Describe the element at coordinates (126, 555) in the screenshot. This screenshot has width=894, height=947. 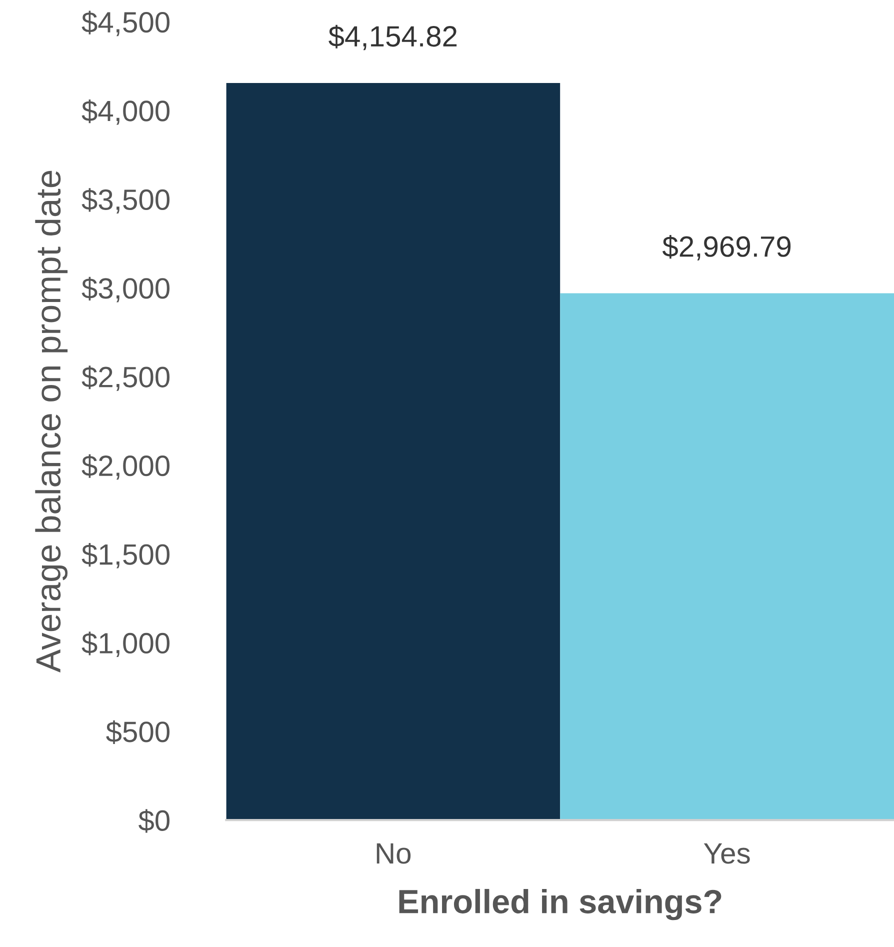
I see `y-tick-label: $1,500` at that location.